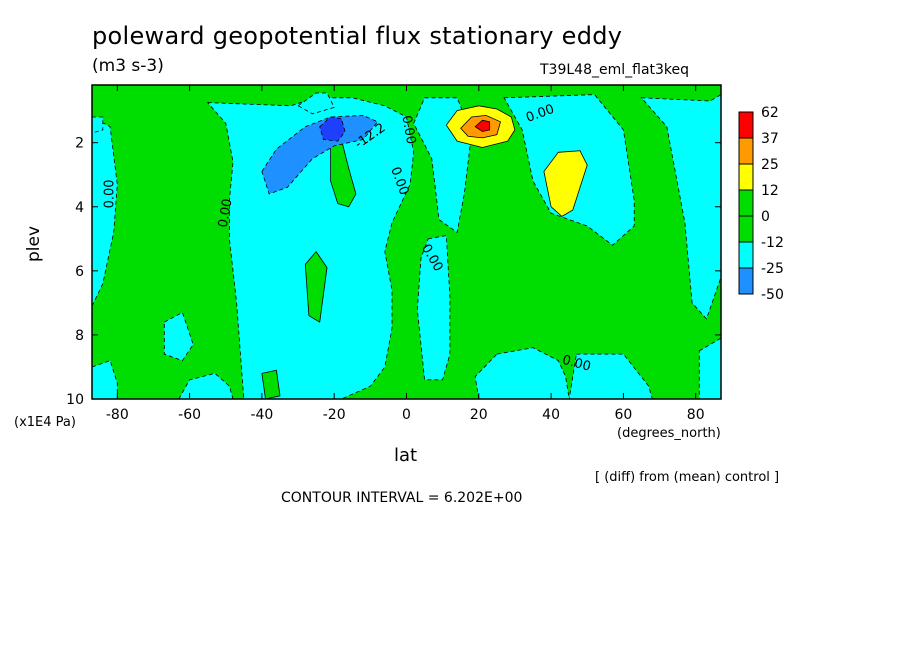 This screenshot has height=654, width=904. Describe the element at coordinates (761, 204) in the screenshot. I see `colorbar: 62 37 25 12 0 -12 -25 -50` at that location.